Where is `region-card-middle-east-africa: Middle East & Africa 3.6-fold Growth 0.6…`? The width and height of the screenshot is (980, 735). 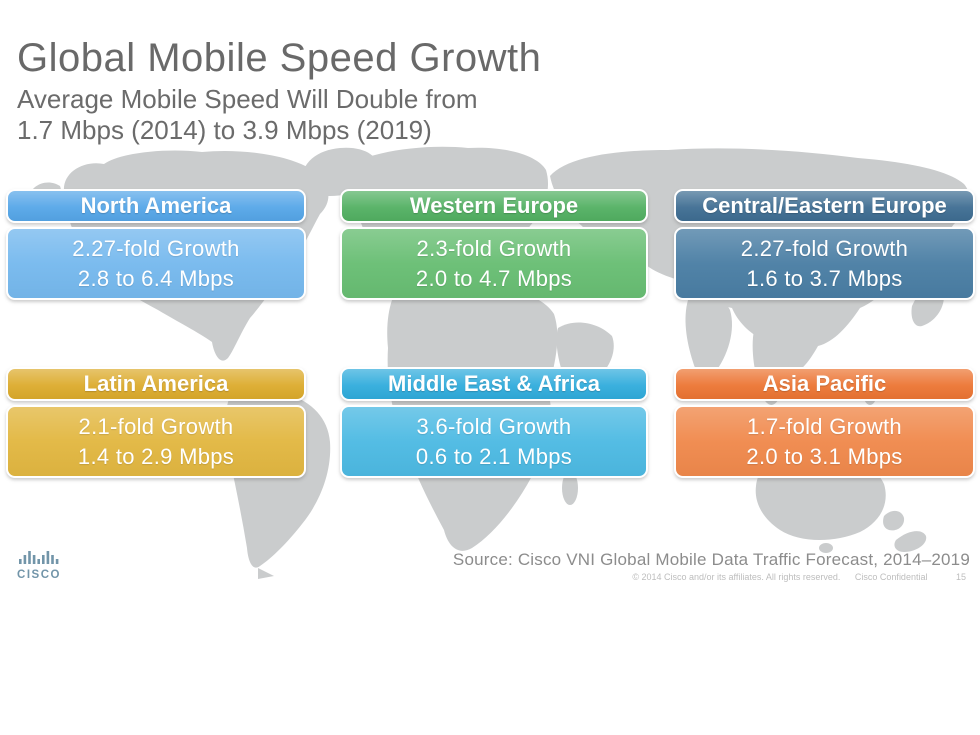
region-card-middle-east-africa: Middle East & Africa 3.6-fold Growth 0.6… is located at coordinates (494, 422).